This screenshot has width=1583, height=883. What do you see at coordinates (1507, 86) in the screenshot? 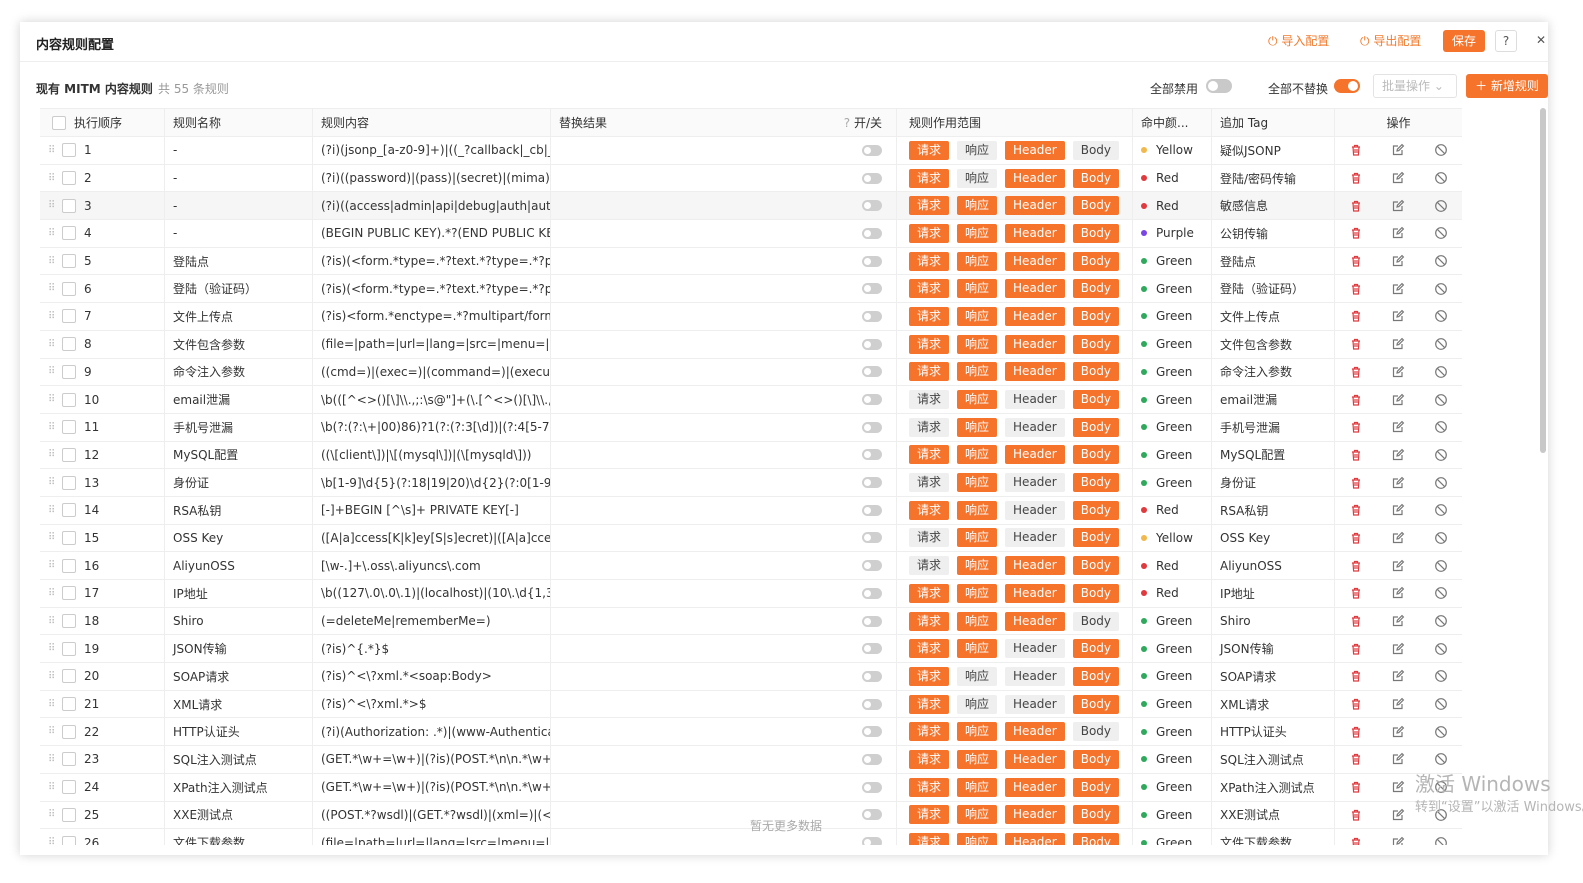
I see `add-button: ＋ 新增规则` at bounding box center [1507, 86].